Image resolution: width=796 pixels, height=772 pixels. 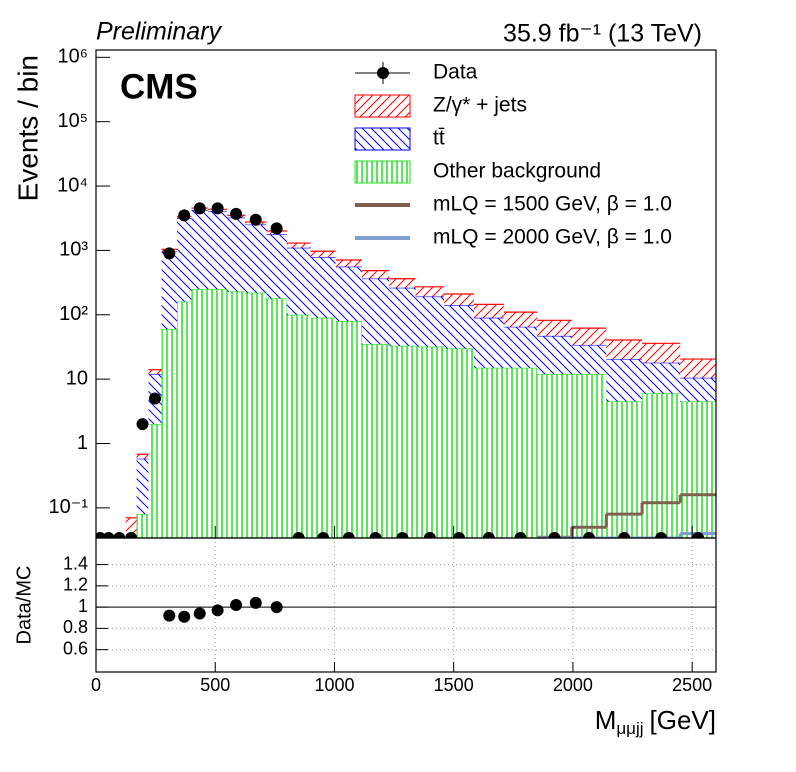 What do you see at coordinates (383, 73) in the screenshot?
I see `legend-marker` at bounding box center [383, 73].